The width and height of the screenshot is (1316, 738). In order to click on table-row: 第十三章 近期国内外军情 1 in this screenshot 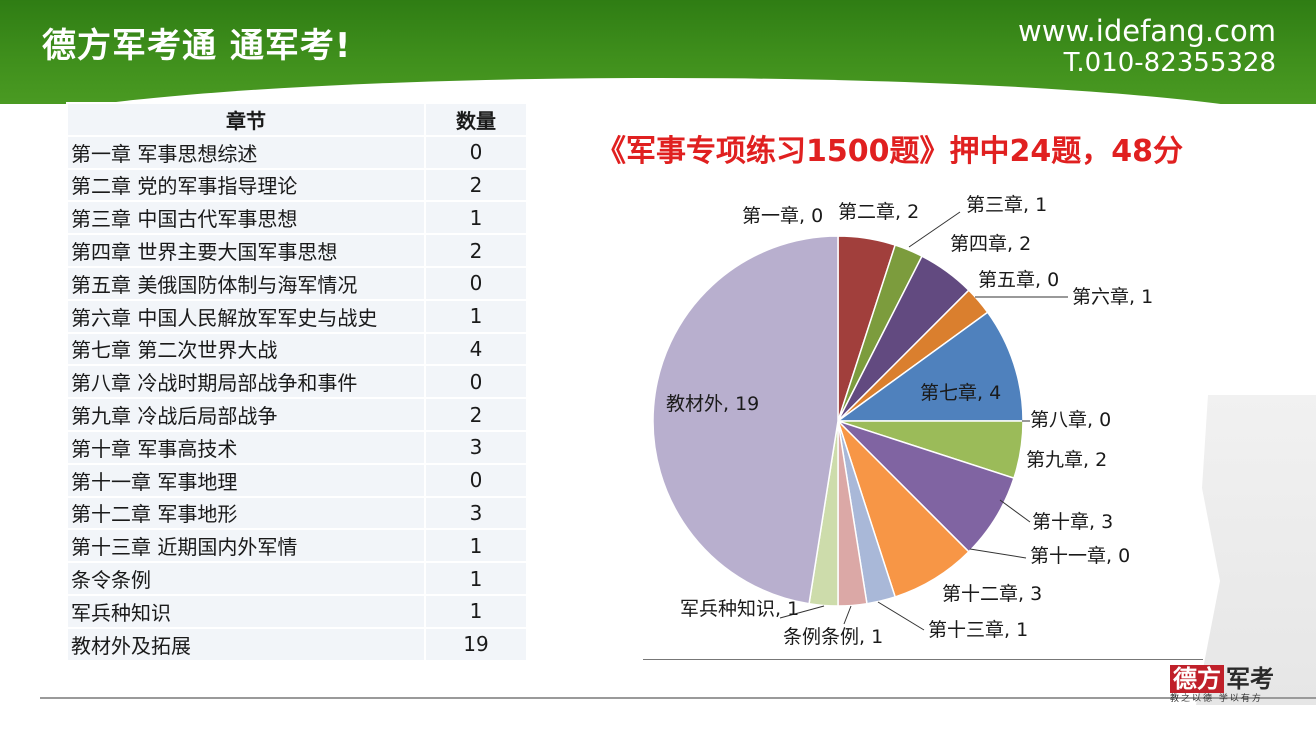, I will do `click(297, 546)`.